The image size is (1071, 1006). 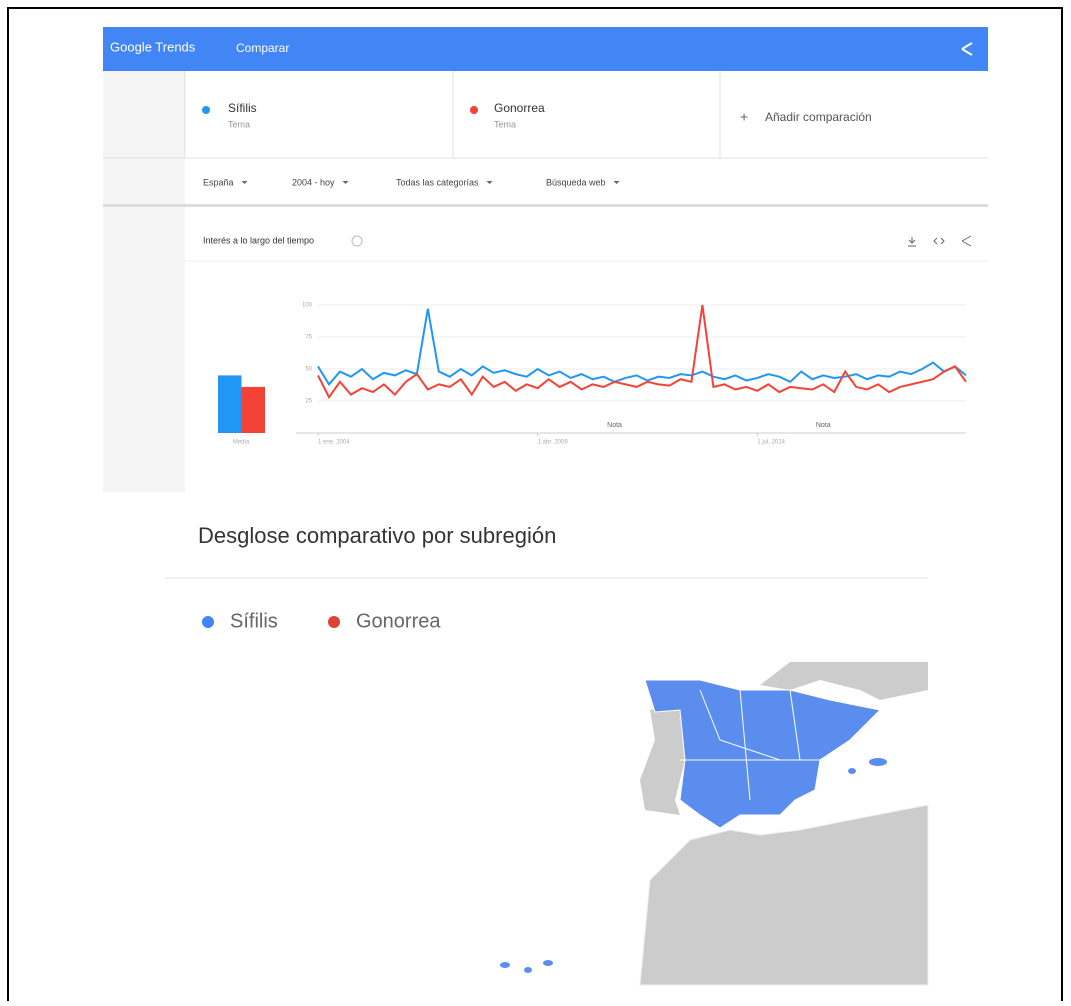 What do you see at coordinates (308, 402) in the screenshot?
I see `y-tick-label: 25` at bounding box center [308, 402].